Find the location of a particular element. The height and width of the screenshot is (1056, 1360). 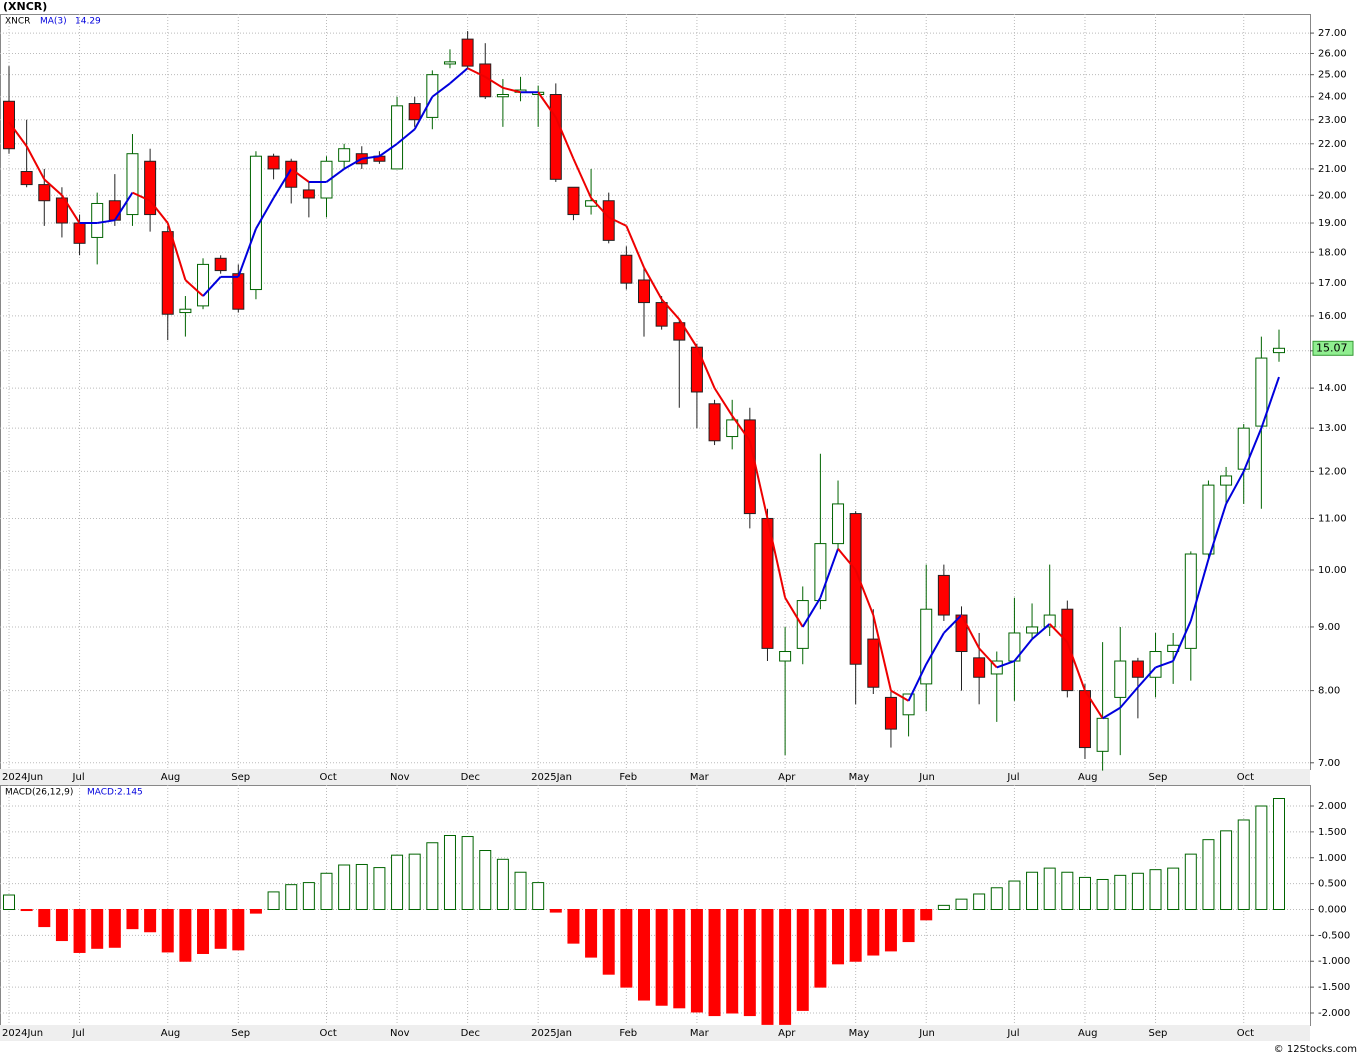

last-price-label: 15.07 is located at coordinates (1332, 347).